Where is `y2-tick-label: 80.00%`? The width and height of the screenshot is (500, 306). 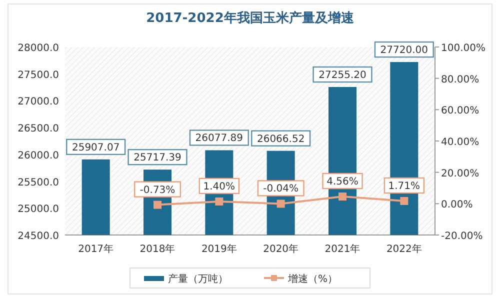 y2-tick-label: 80.00% is located at coordinates (460, 80).